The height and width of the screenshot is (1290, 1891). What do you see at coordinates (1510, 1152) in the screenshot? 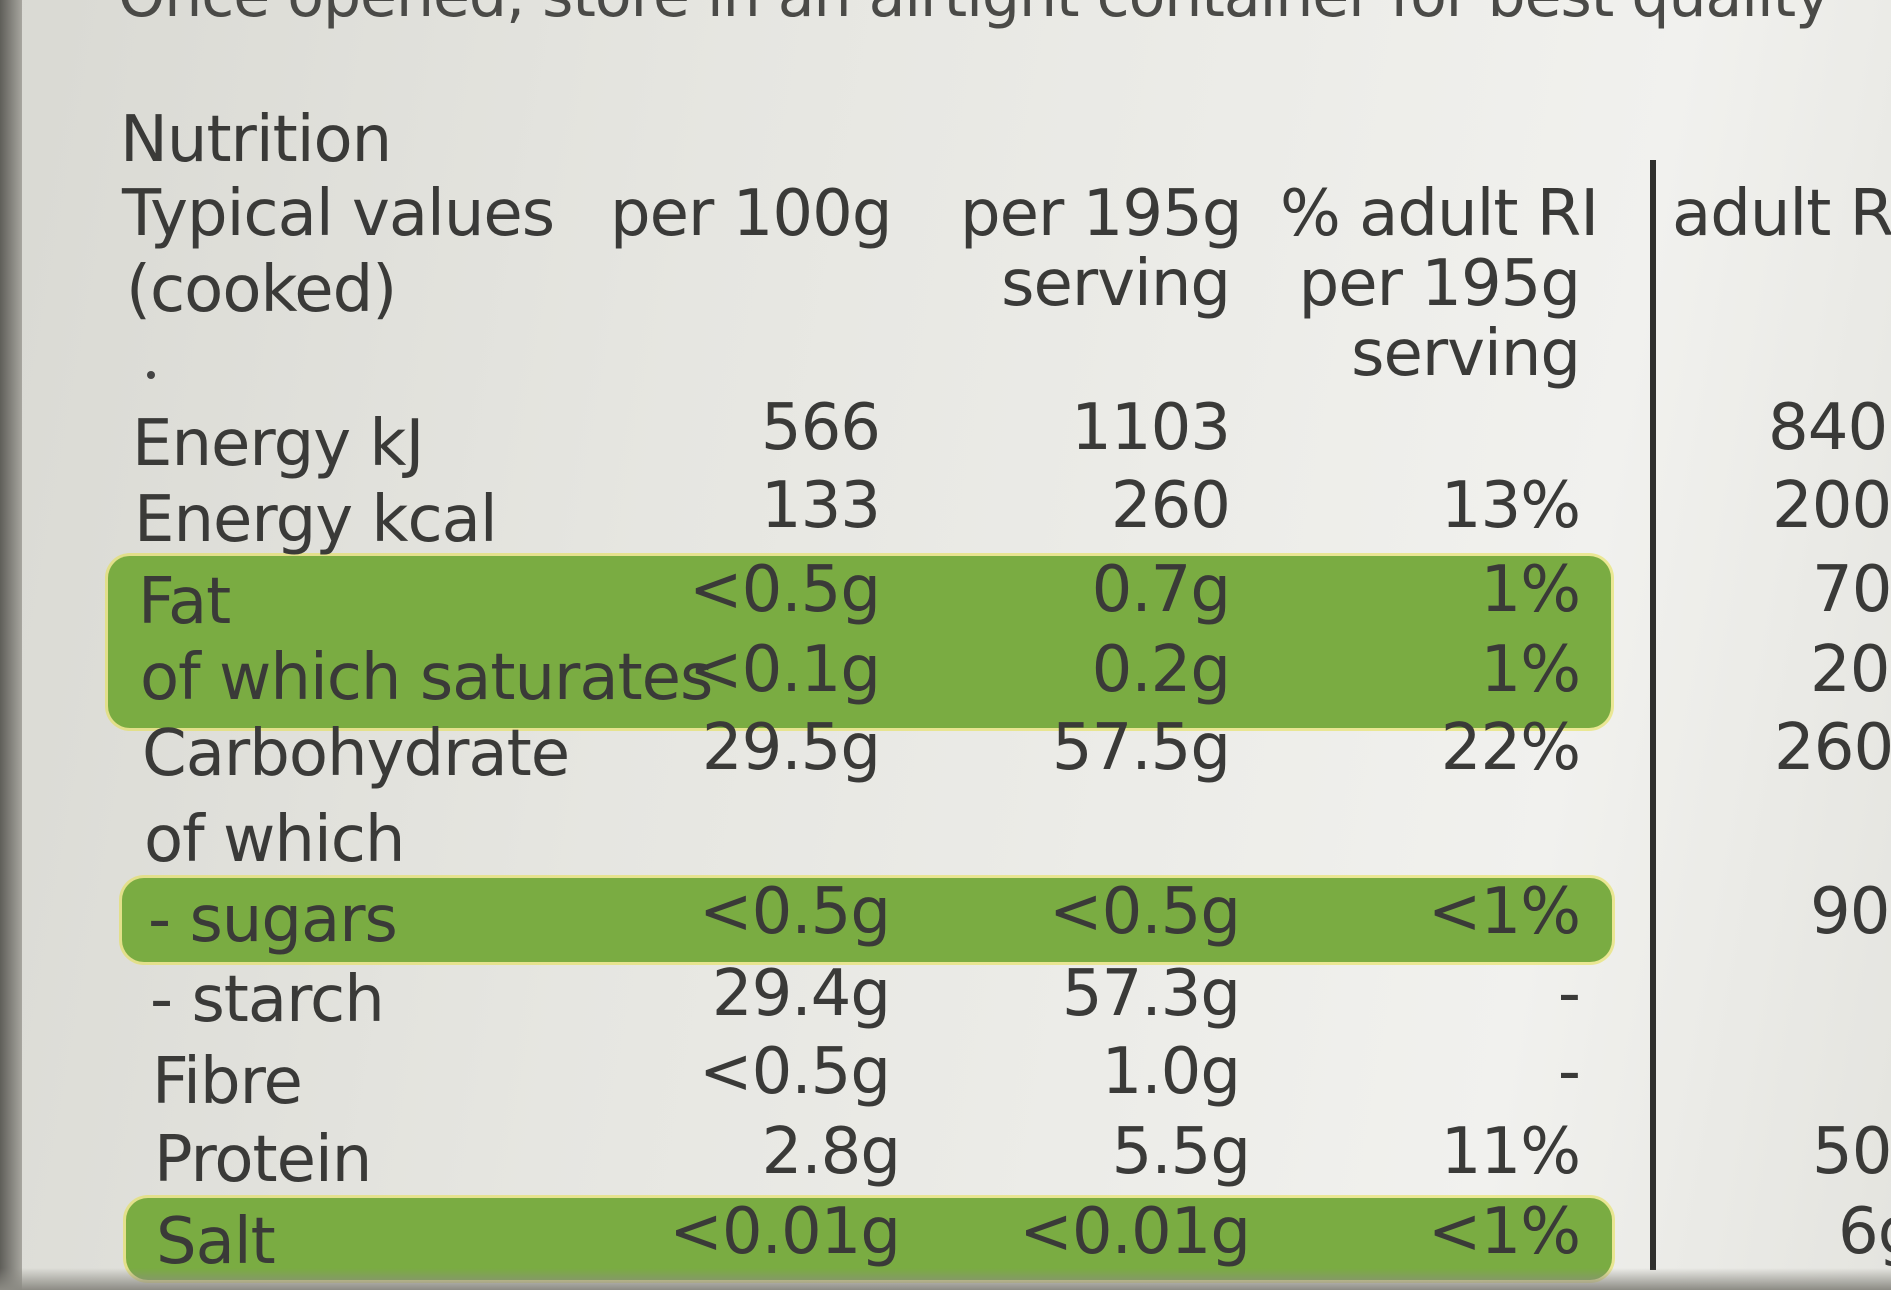
I see `row-protein-ri: 11%` at bounding box center [1510, 1152].